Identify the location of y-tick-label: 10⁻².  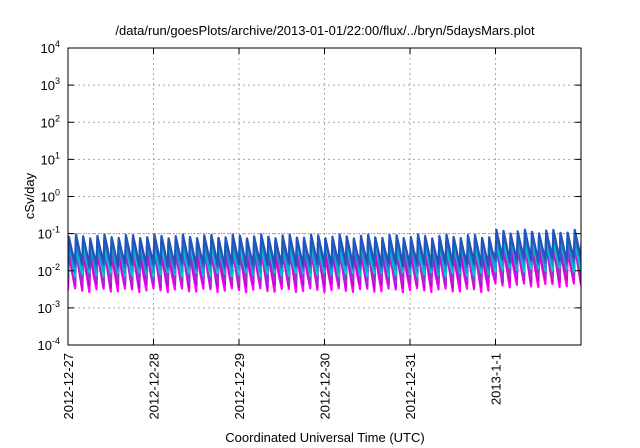
(49, 270).